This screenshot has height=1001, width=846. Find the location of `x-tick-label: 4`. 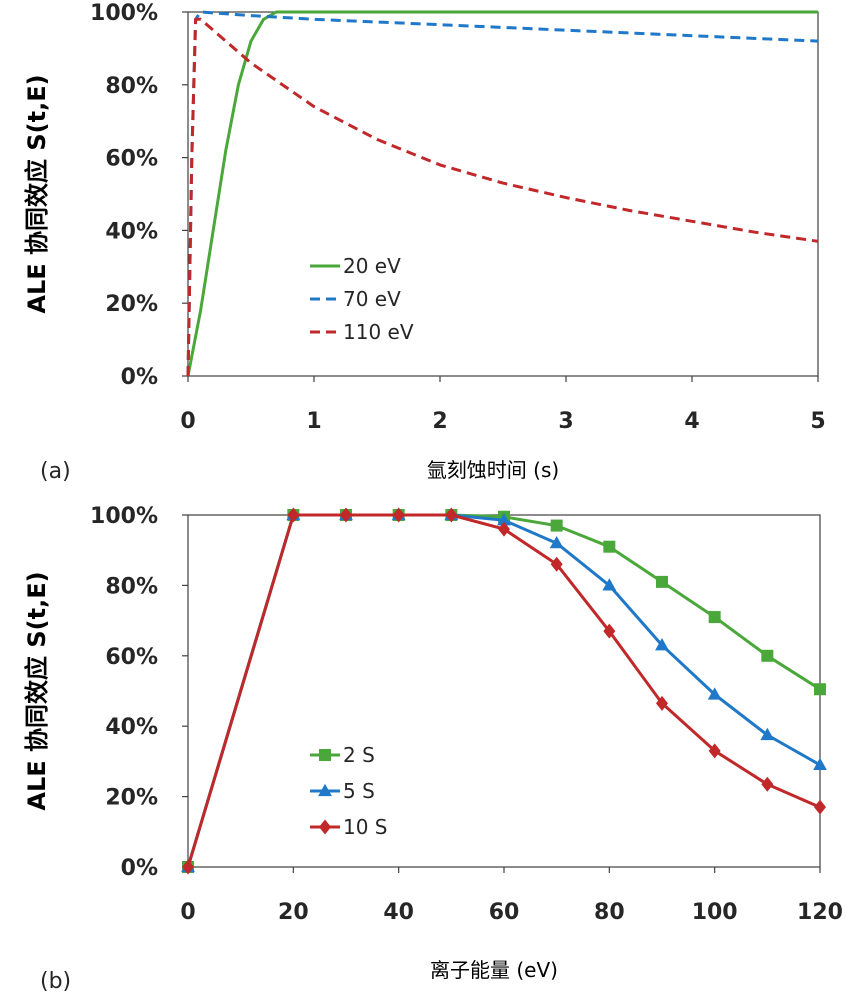

x-tick-label: 4 is located at coordinates (691, 421).